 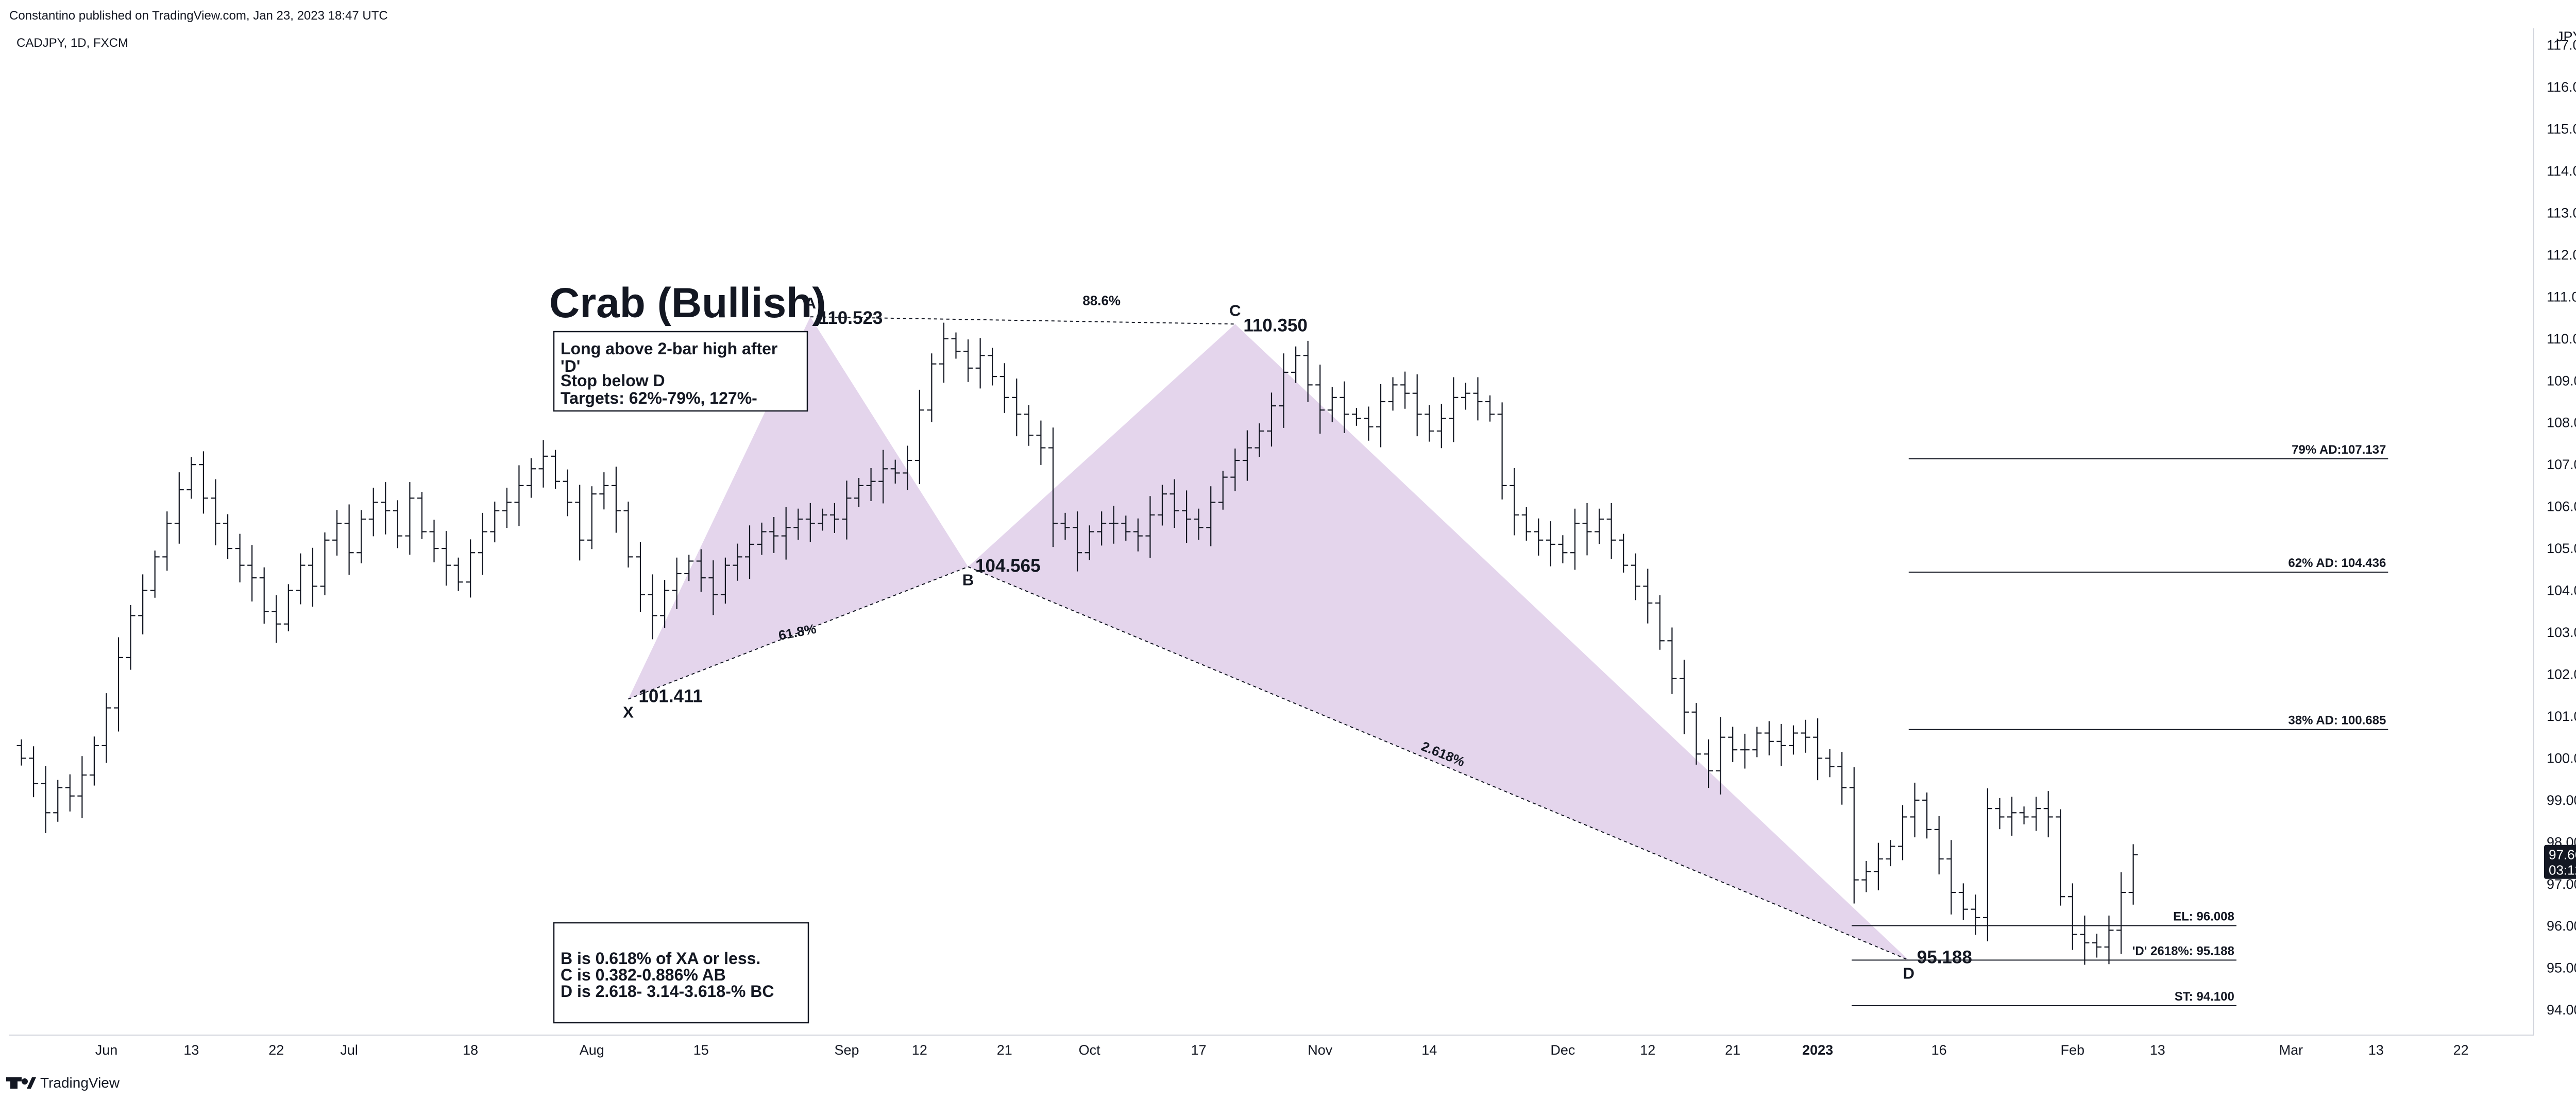 What do you see at coordinates (592, 1050) in the screenshot?
I see `time-tick-label: Aug` at bounding box center [592, 1050].